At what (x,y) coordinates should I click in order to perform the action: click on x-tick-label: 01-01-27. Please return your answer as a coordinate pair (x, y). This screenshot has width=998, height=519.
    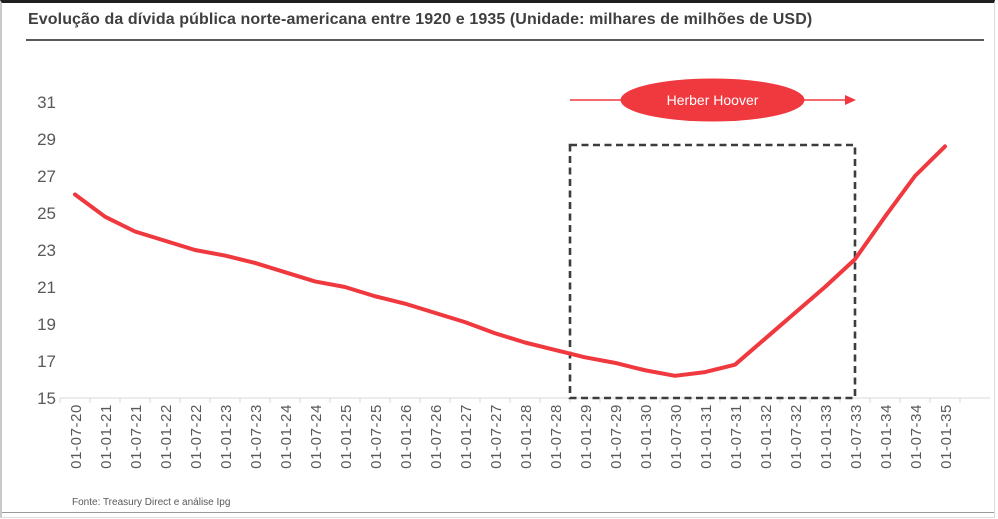
    Looking at the image, I should click on (466, 436).